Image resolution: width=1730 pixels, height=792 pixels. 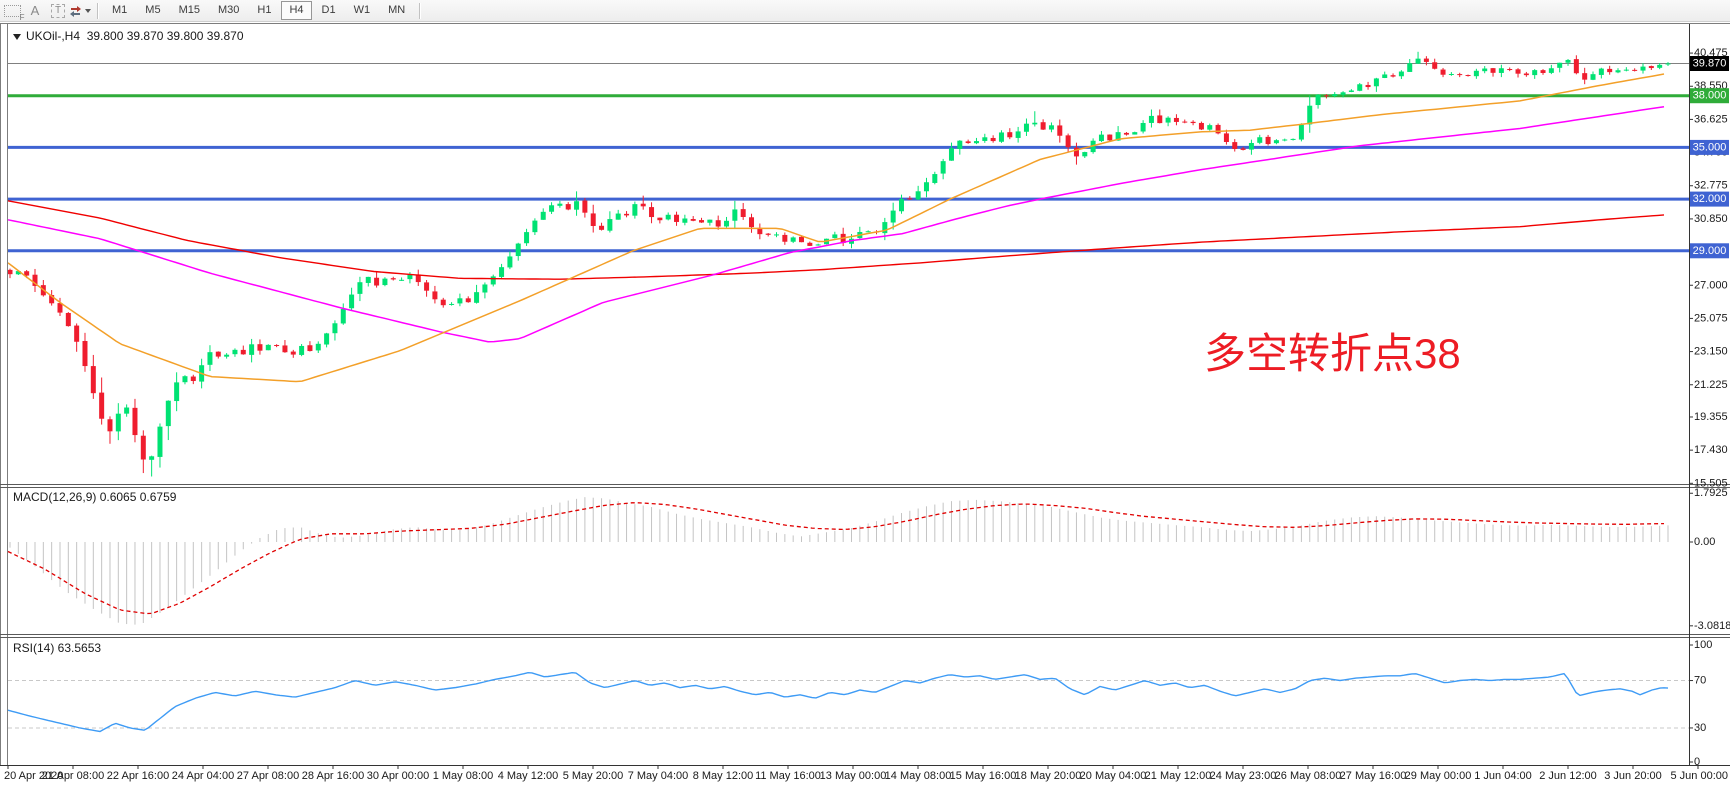 What do you see at coordinates (836, 240) in the screenshot?
I see `ma-slow` at bounding box center [836, 240].